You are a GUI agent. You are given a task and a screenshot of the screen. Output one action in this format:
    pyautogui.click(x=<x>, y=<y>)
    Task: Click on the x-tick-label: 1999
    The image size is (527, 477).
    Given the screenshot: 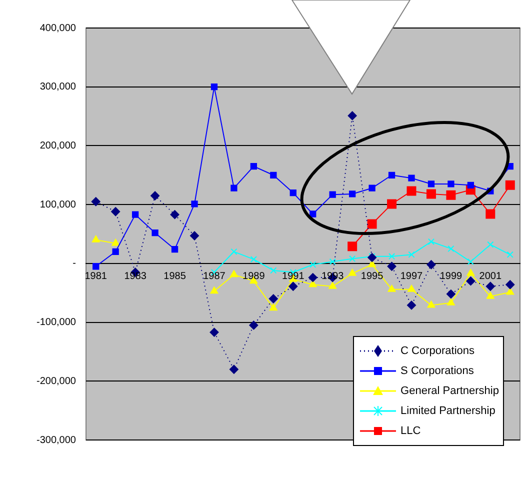 What is the action you would take?
    pyautogui.click(x=451, y=276)
    